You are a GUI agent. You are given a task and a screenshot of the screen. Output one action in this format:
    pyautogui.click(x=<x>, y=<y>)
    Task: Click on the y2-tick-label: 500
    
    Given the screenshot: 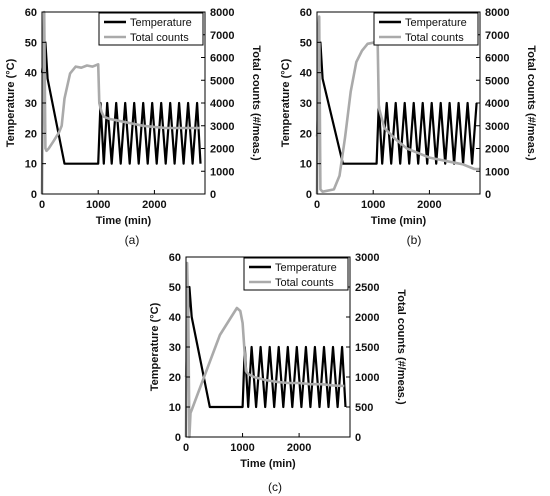 What is the action you would take?
    pyautogui.click(x=364, y=408)
    